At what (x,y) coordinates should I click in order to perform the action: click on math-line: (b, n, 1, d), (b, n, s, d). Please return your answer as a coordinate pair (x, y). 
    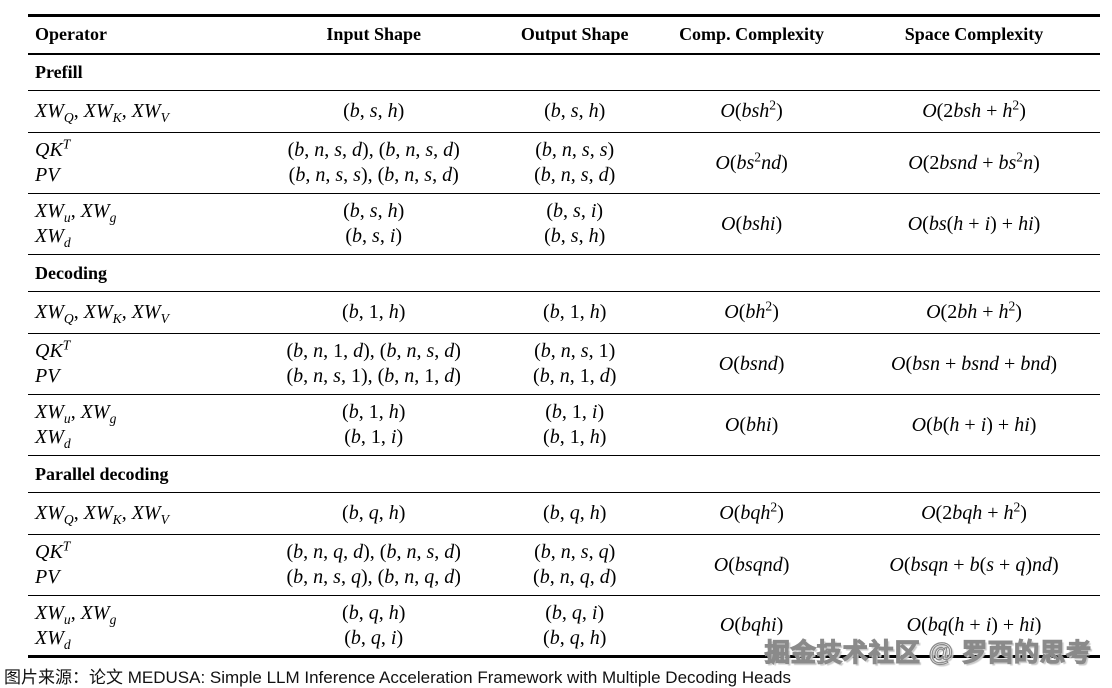
    Looking at the image, I should click on (373, 351).